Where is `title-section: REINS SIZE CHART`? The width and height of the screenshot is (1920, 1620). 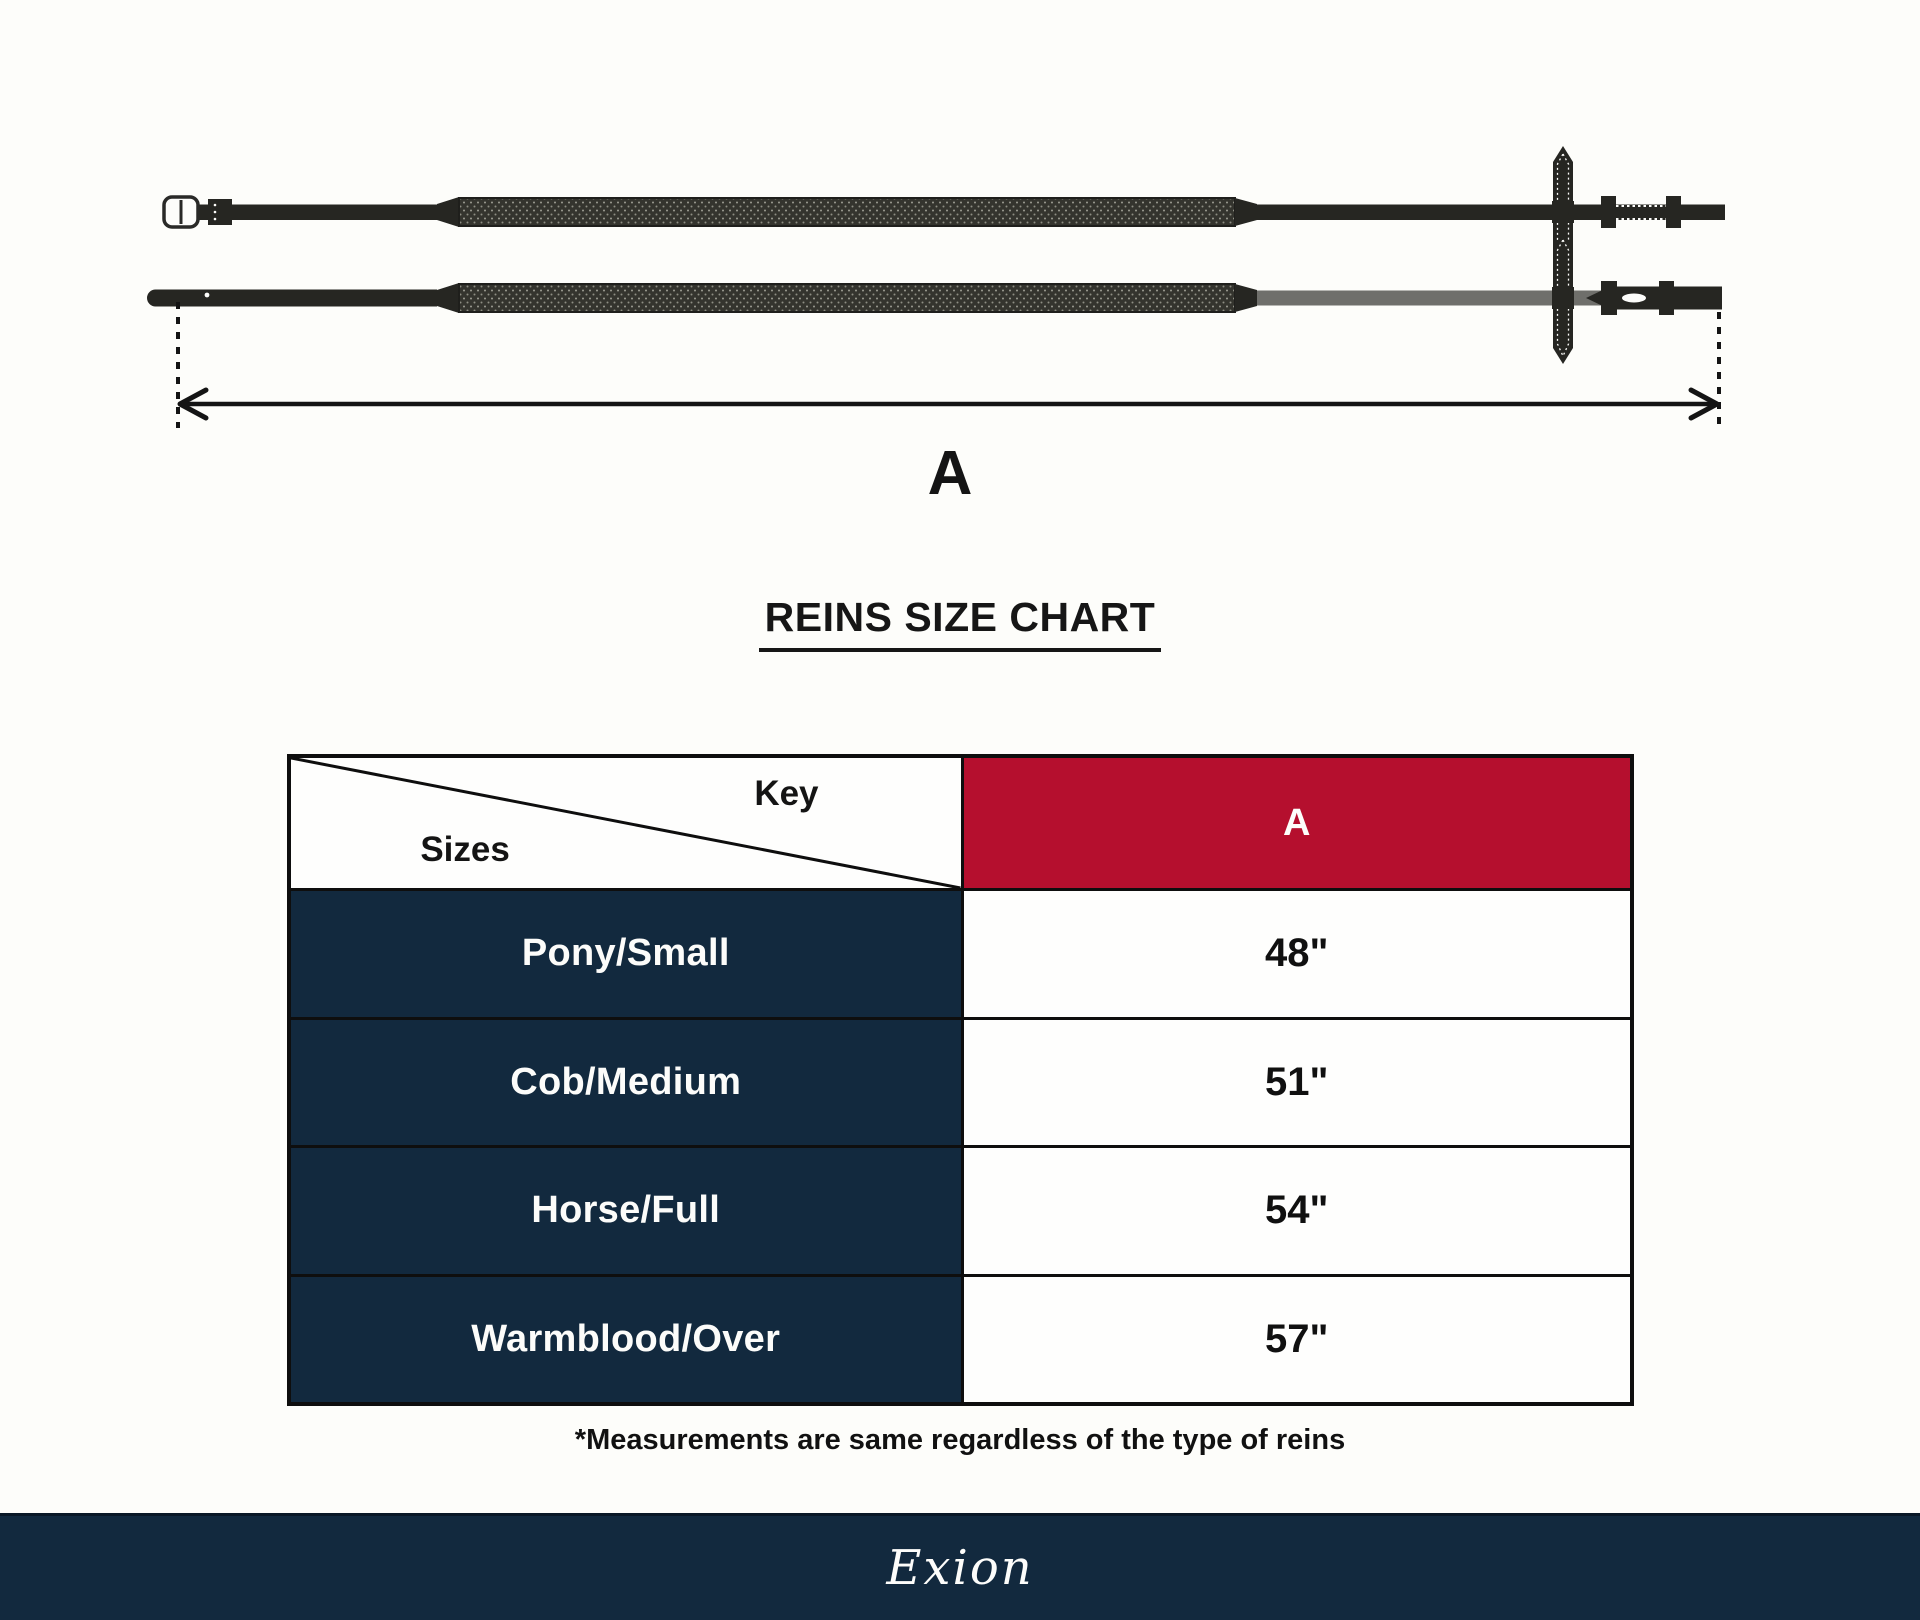
title-section: REINS SIZE CHART is located at coordinates (960, 623).